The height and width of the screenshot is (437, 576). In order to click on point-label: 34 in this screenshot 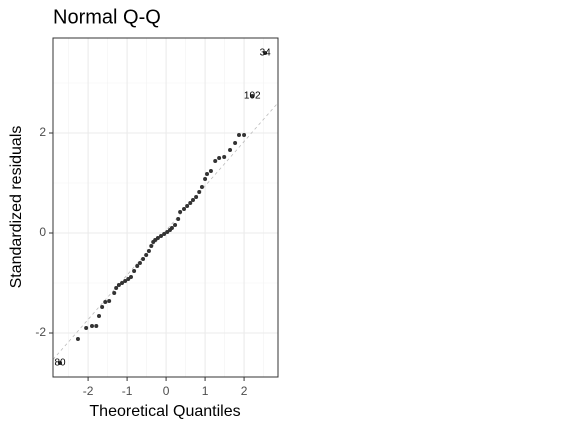, I will do `click(266, 53)`.